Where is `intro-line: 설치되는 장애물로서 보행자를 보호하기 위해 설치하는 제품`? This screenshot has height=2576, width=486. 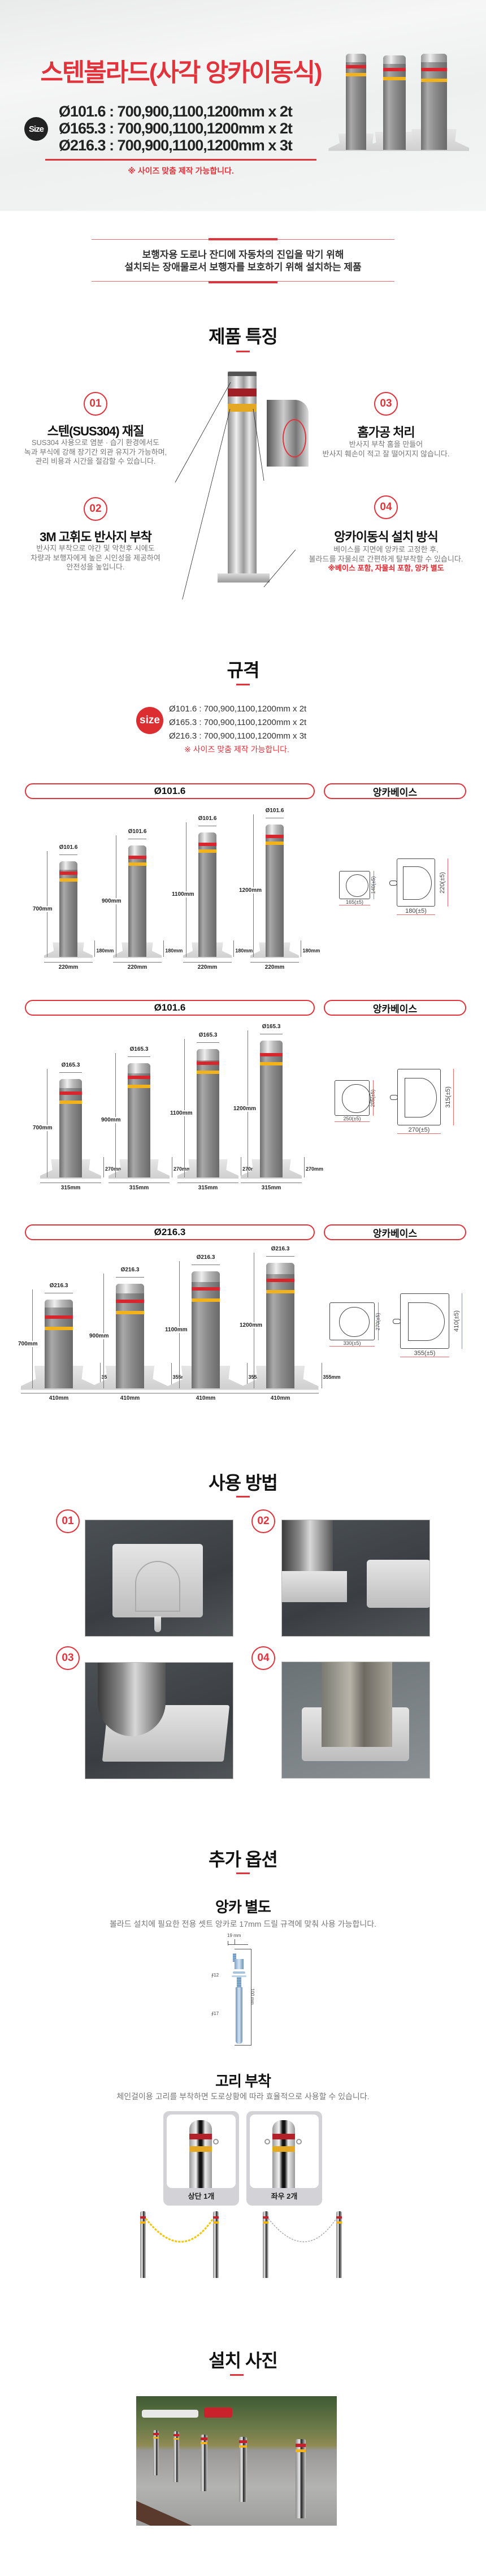 intro-line: 설치되는 장애물로서 보행자를 보호하기 위해 설치하는 제품 is located at coordinates (243, 268).